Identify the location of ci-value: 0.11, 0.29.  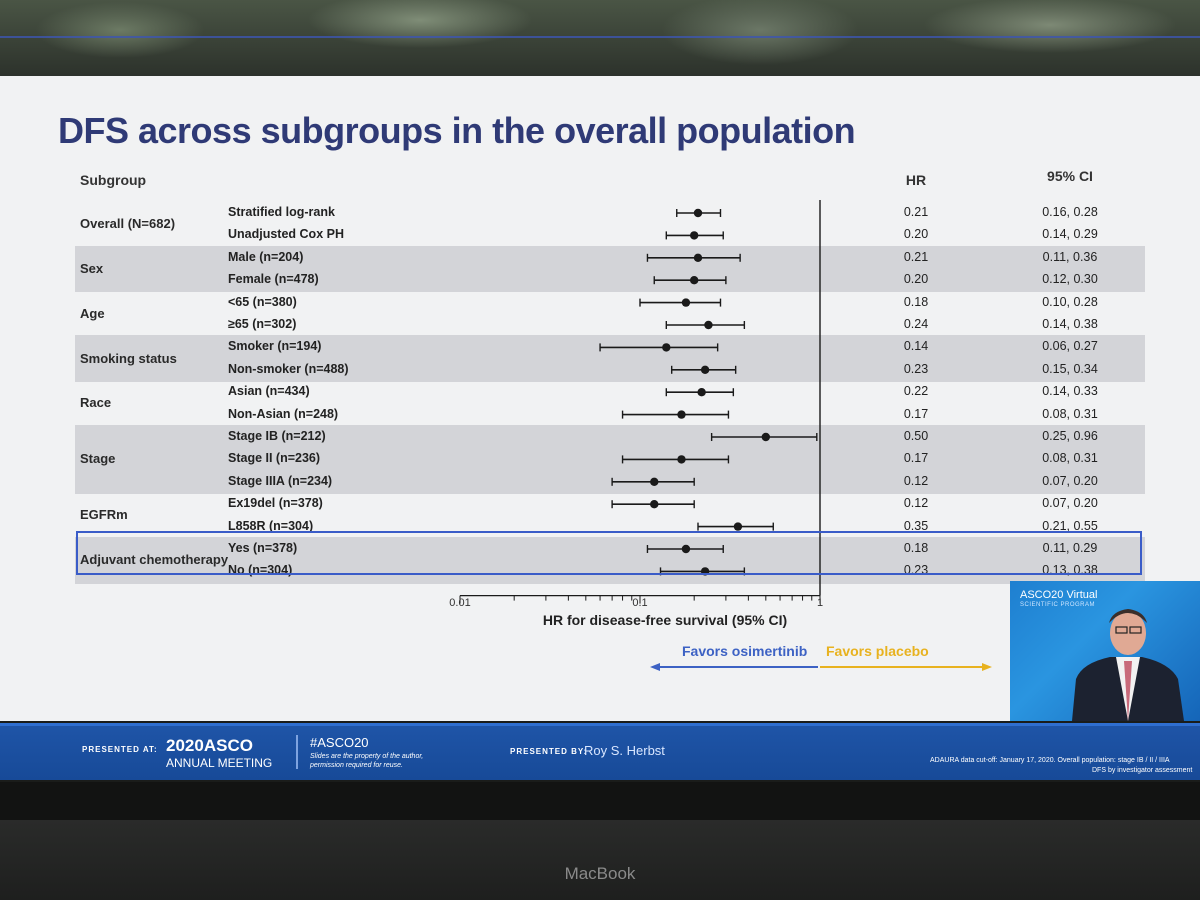
(1070, 548).